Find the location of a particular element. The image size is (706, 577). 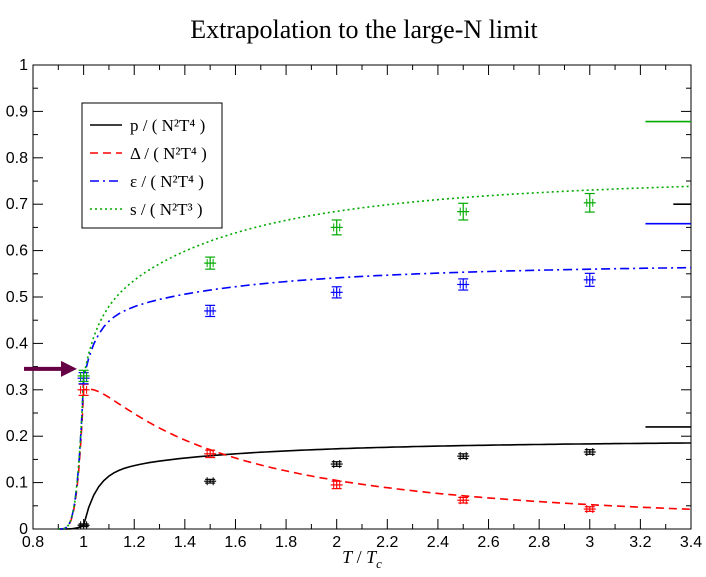

y-tick-label: 0.4 is located at coordinates (17, 343).